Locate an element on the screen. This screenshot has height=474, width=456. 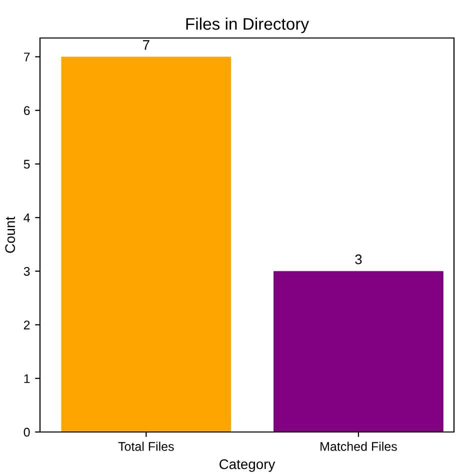
data-label: 3 is located at coordinates (358, 259).